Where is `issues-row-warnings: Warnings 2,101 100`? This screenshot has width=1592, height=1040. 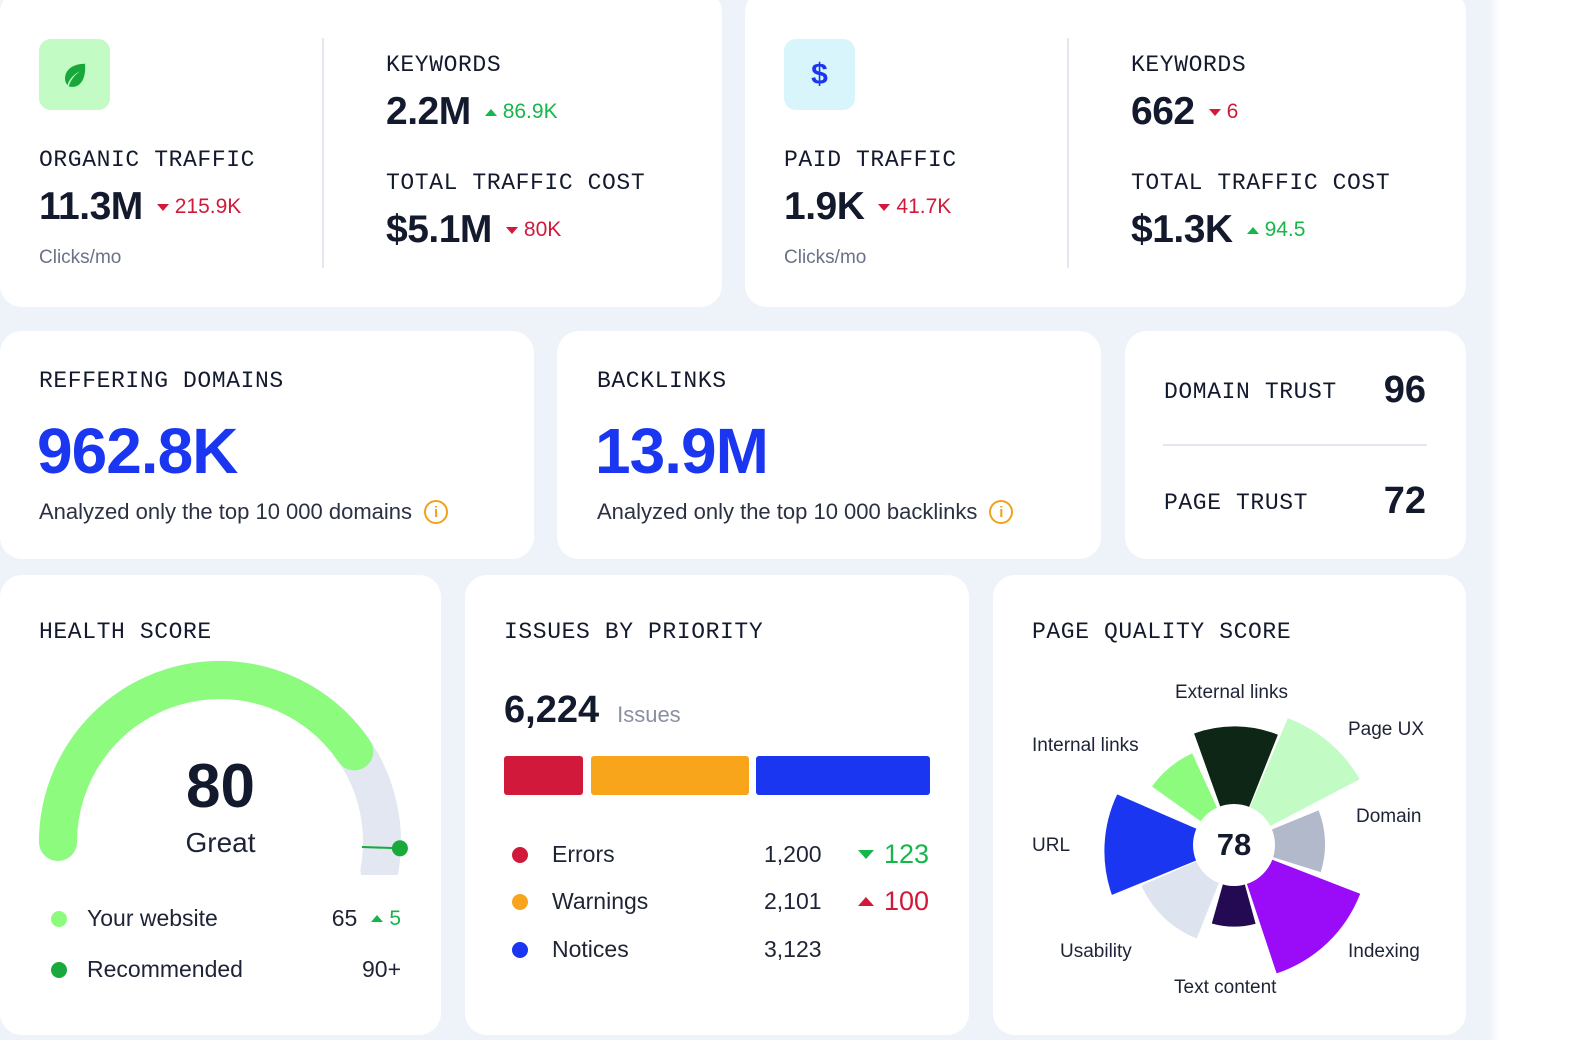
issues-row-warnings: Warnings 2,101 100 is located at coordinates (722, 901).